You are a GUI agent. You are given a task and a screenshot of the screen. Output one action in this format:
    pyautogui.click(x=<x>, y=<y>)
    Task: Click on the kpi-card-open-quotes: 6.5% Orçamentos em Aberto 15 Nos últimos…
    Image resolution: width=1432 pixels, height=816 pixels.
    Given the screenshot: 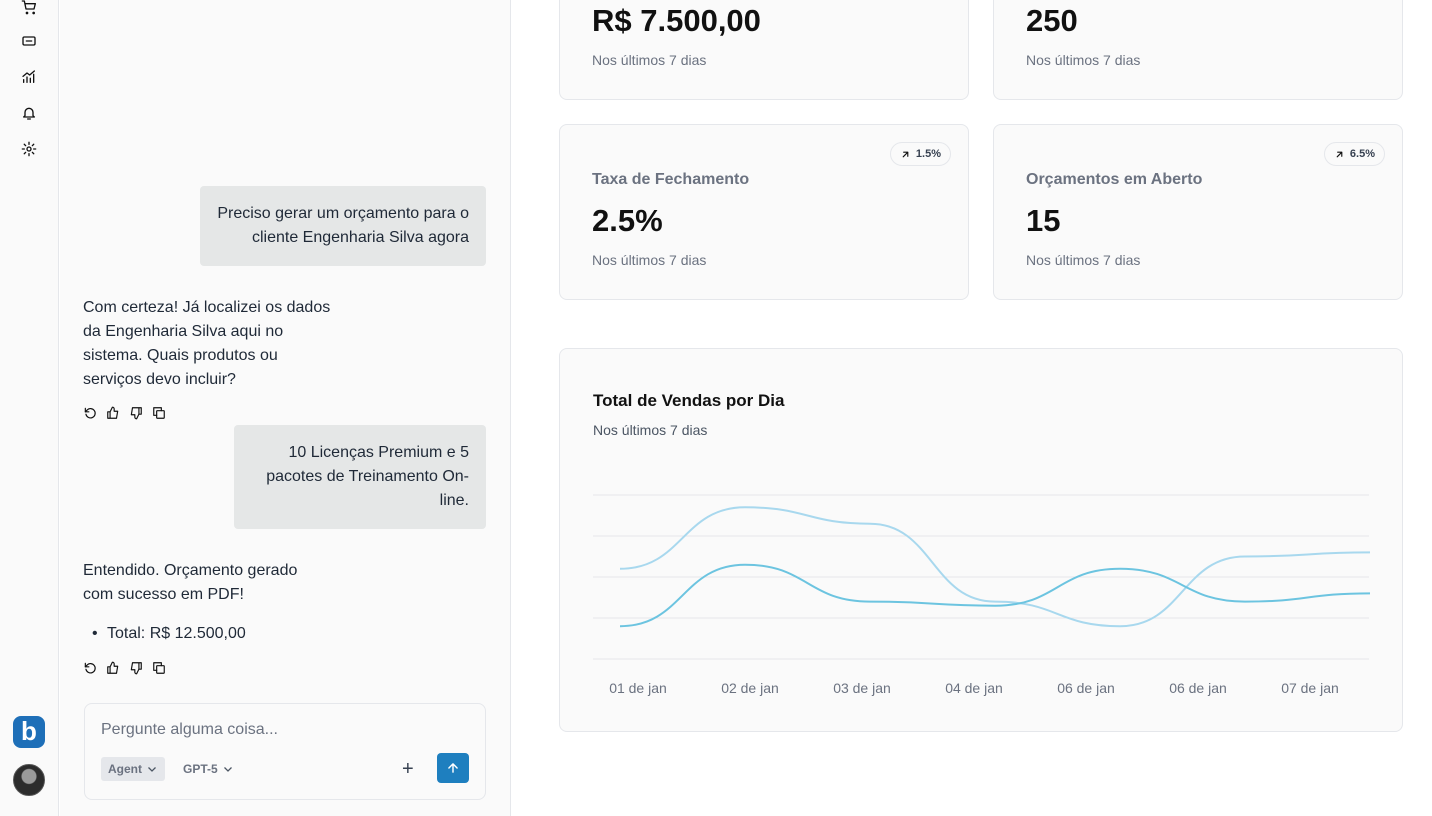 What is the action you would take?
    pyautogui.click(x=1198, y=212)
    